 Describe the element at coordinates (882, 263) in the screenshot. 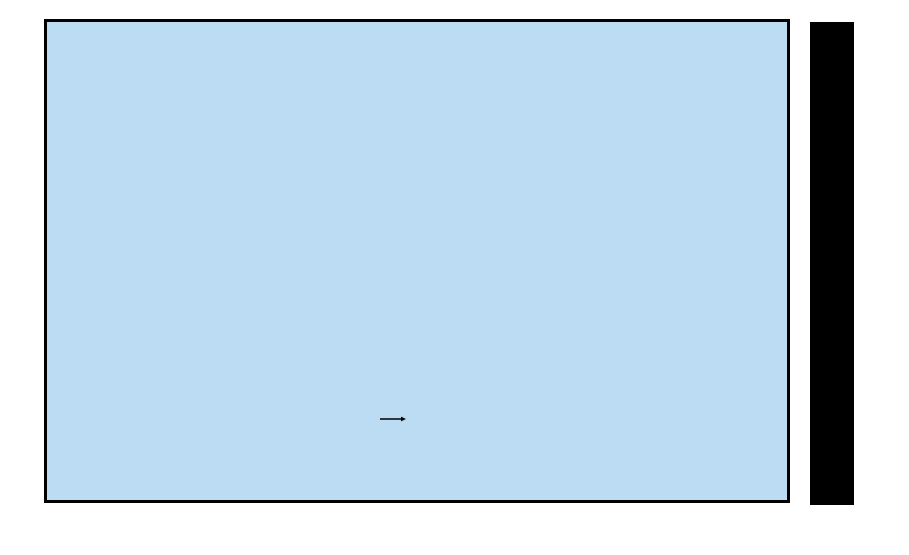

I see `colorbar-tick-labels` at that location.